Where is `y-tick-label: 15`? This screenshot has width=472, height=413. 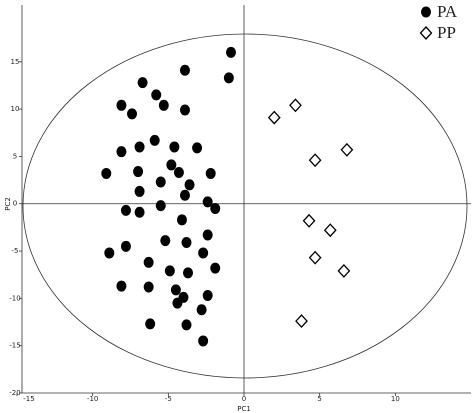
y-tick-label: 15 is located at coordinates (15, 62).